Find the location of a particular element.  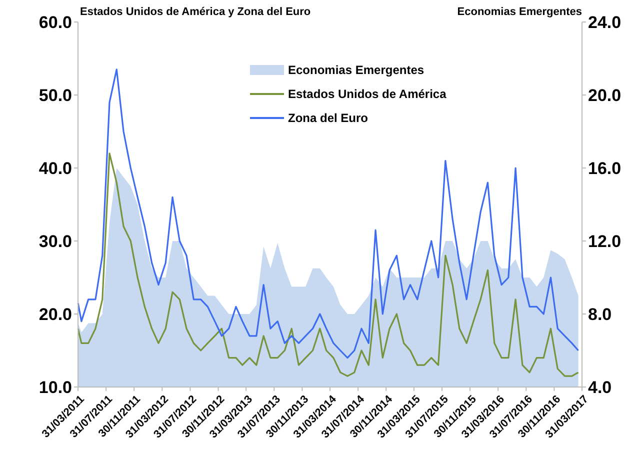

y2-tick-label: 24.0 is located at coordinates (605, 22).